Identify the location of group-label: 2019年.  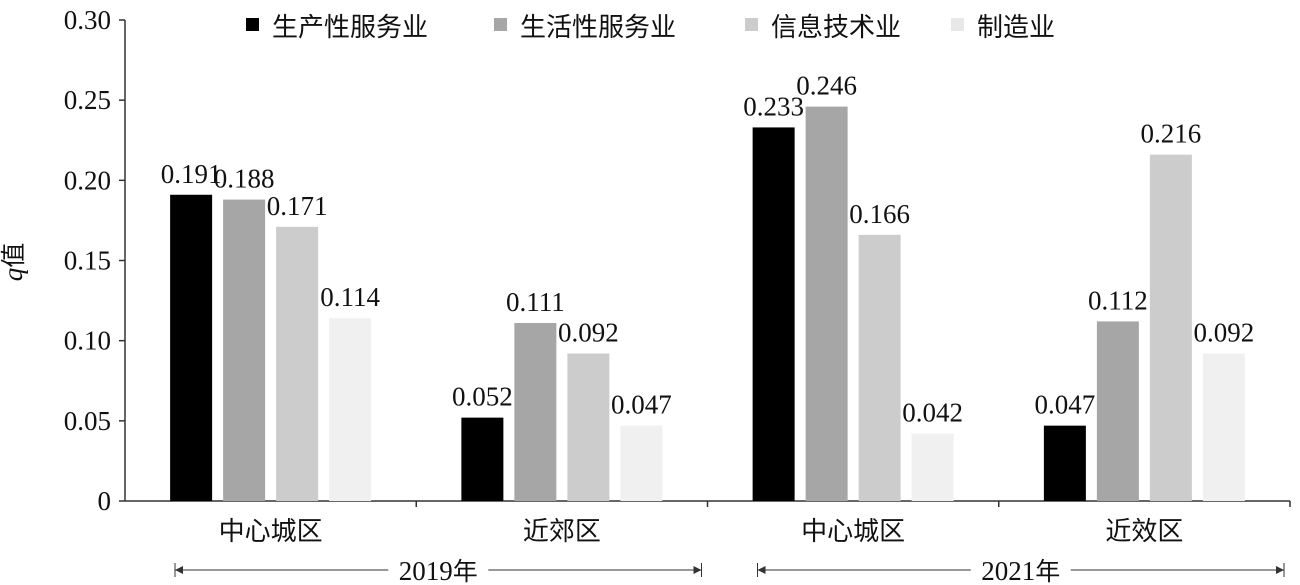
(438, 570).